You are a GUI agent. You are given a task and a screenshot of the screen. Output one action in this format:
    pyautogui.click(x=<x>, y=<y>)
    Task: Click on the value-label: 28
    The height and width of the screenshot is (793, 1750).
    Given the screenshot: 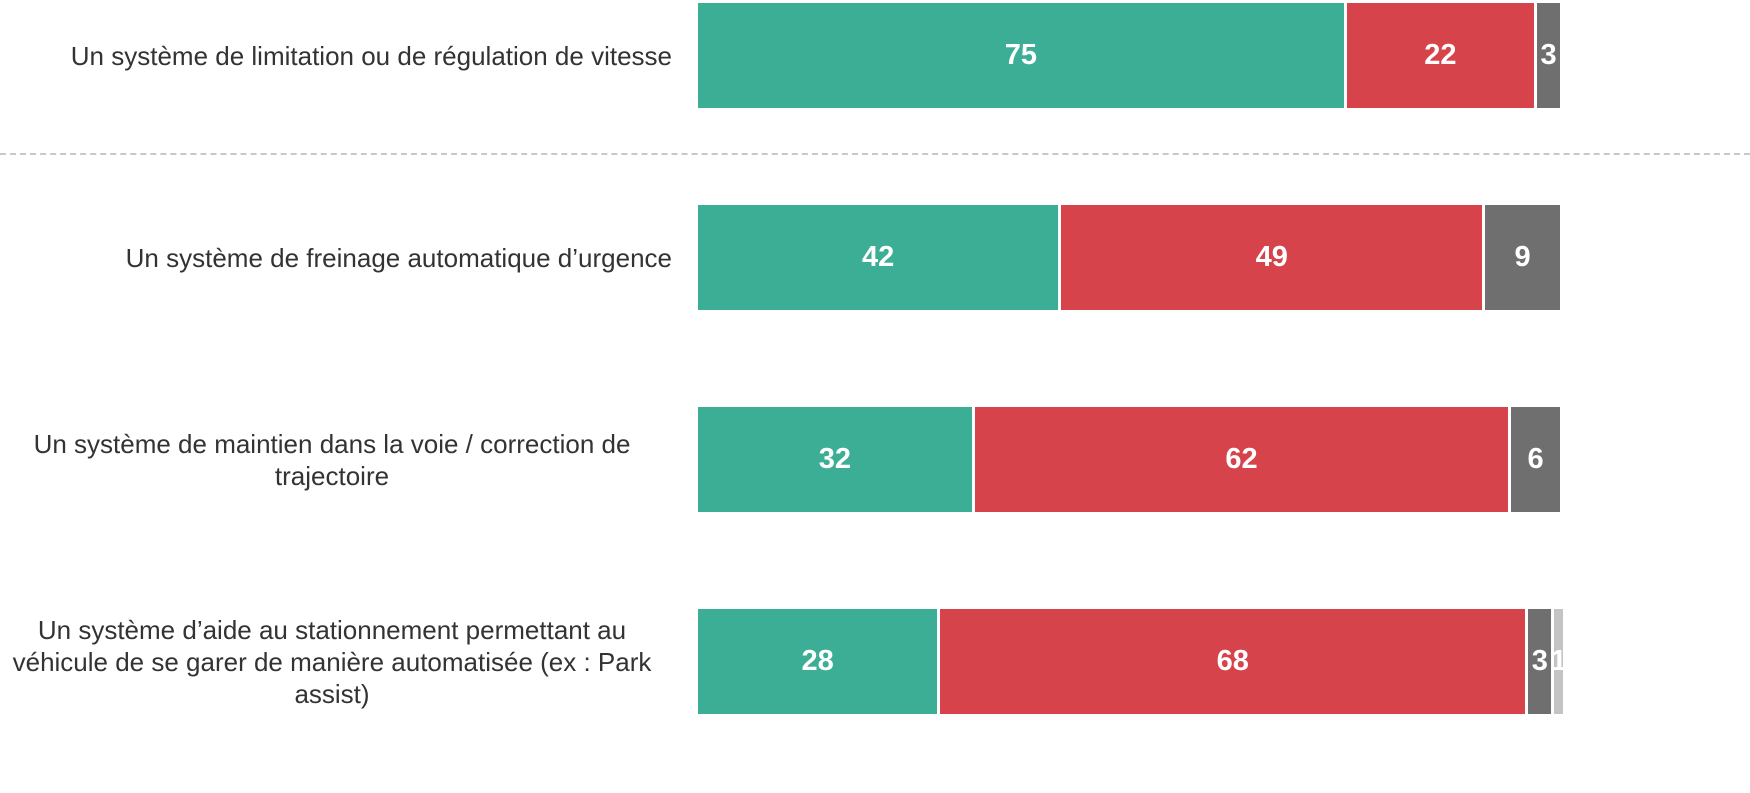 What is the action you would take?
    pyautogui.click(x=817, y=661)
    